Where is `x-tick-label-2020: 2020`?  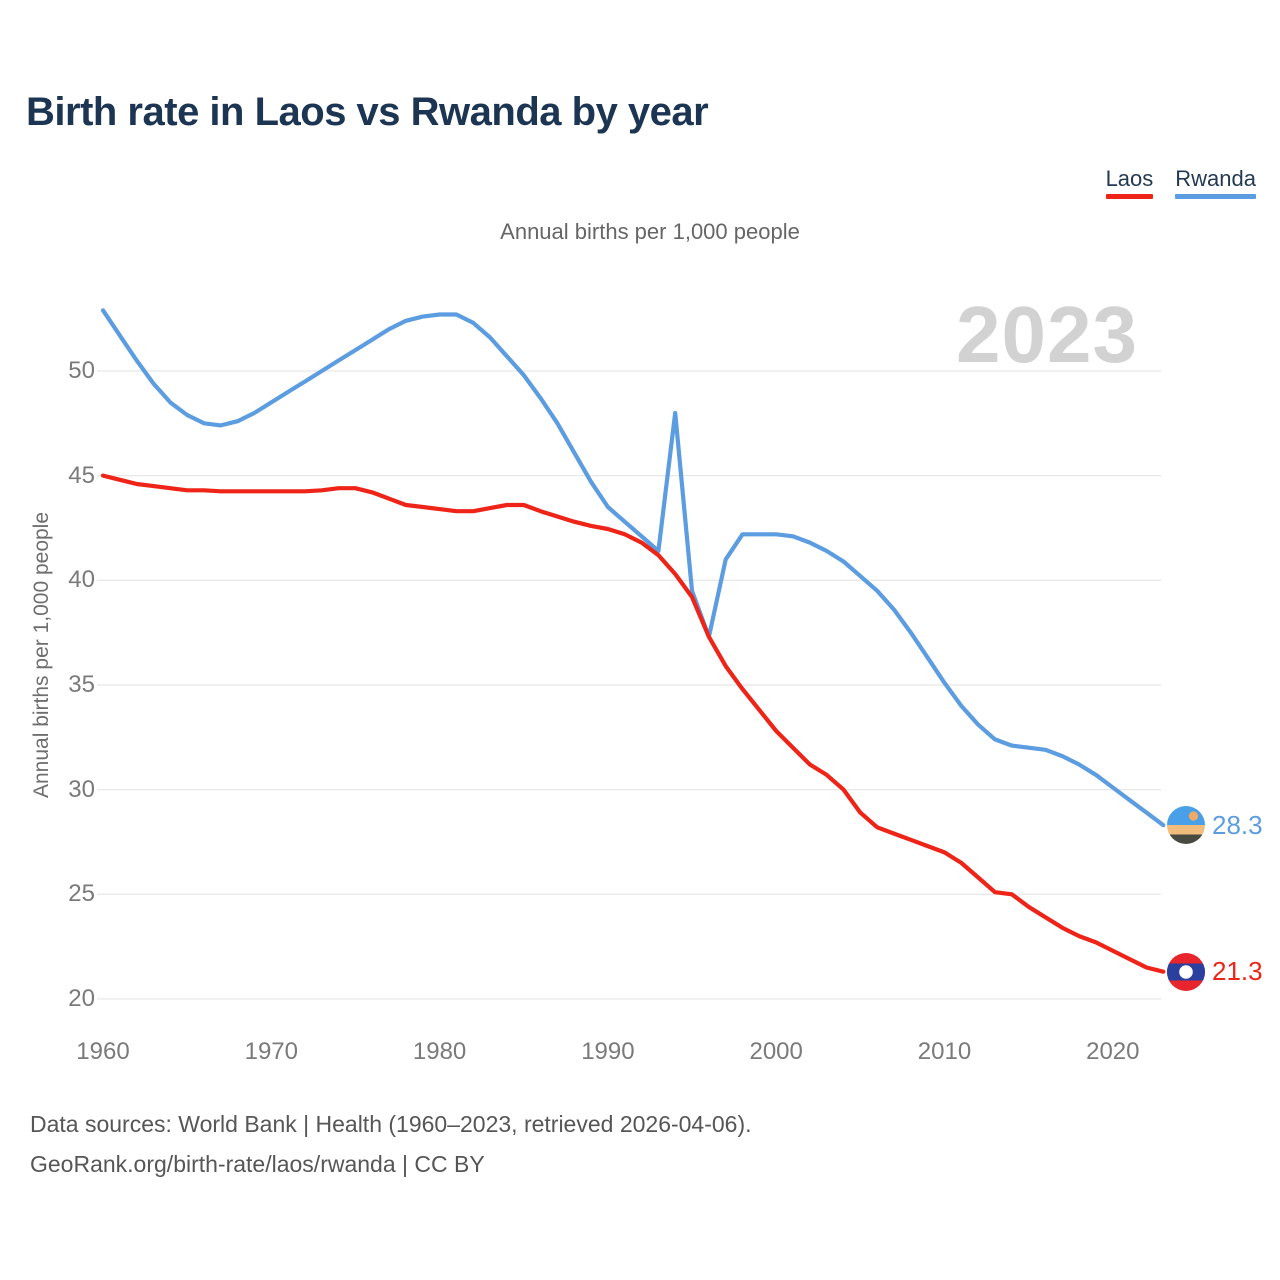 x-tick-label-2020: 2020 is located at coordinates (1113, 1051).